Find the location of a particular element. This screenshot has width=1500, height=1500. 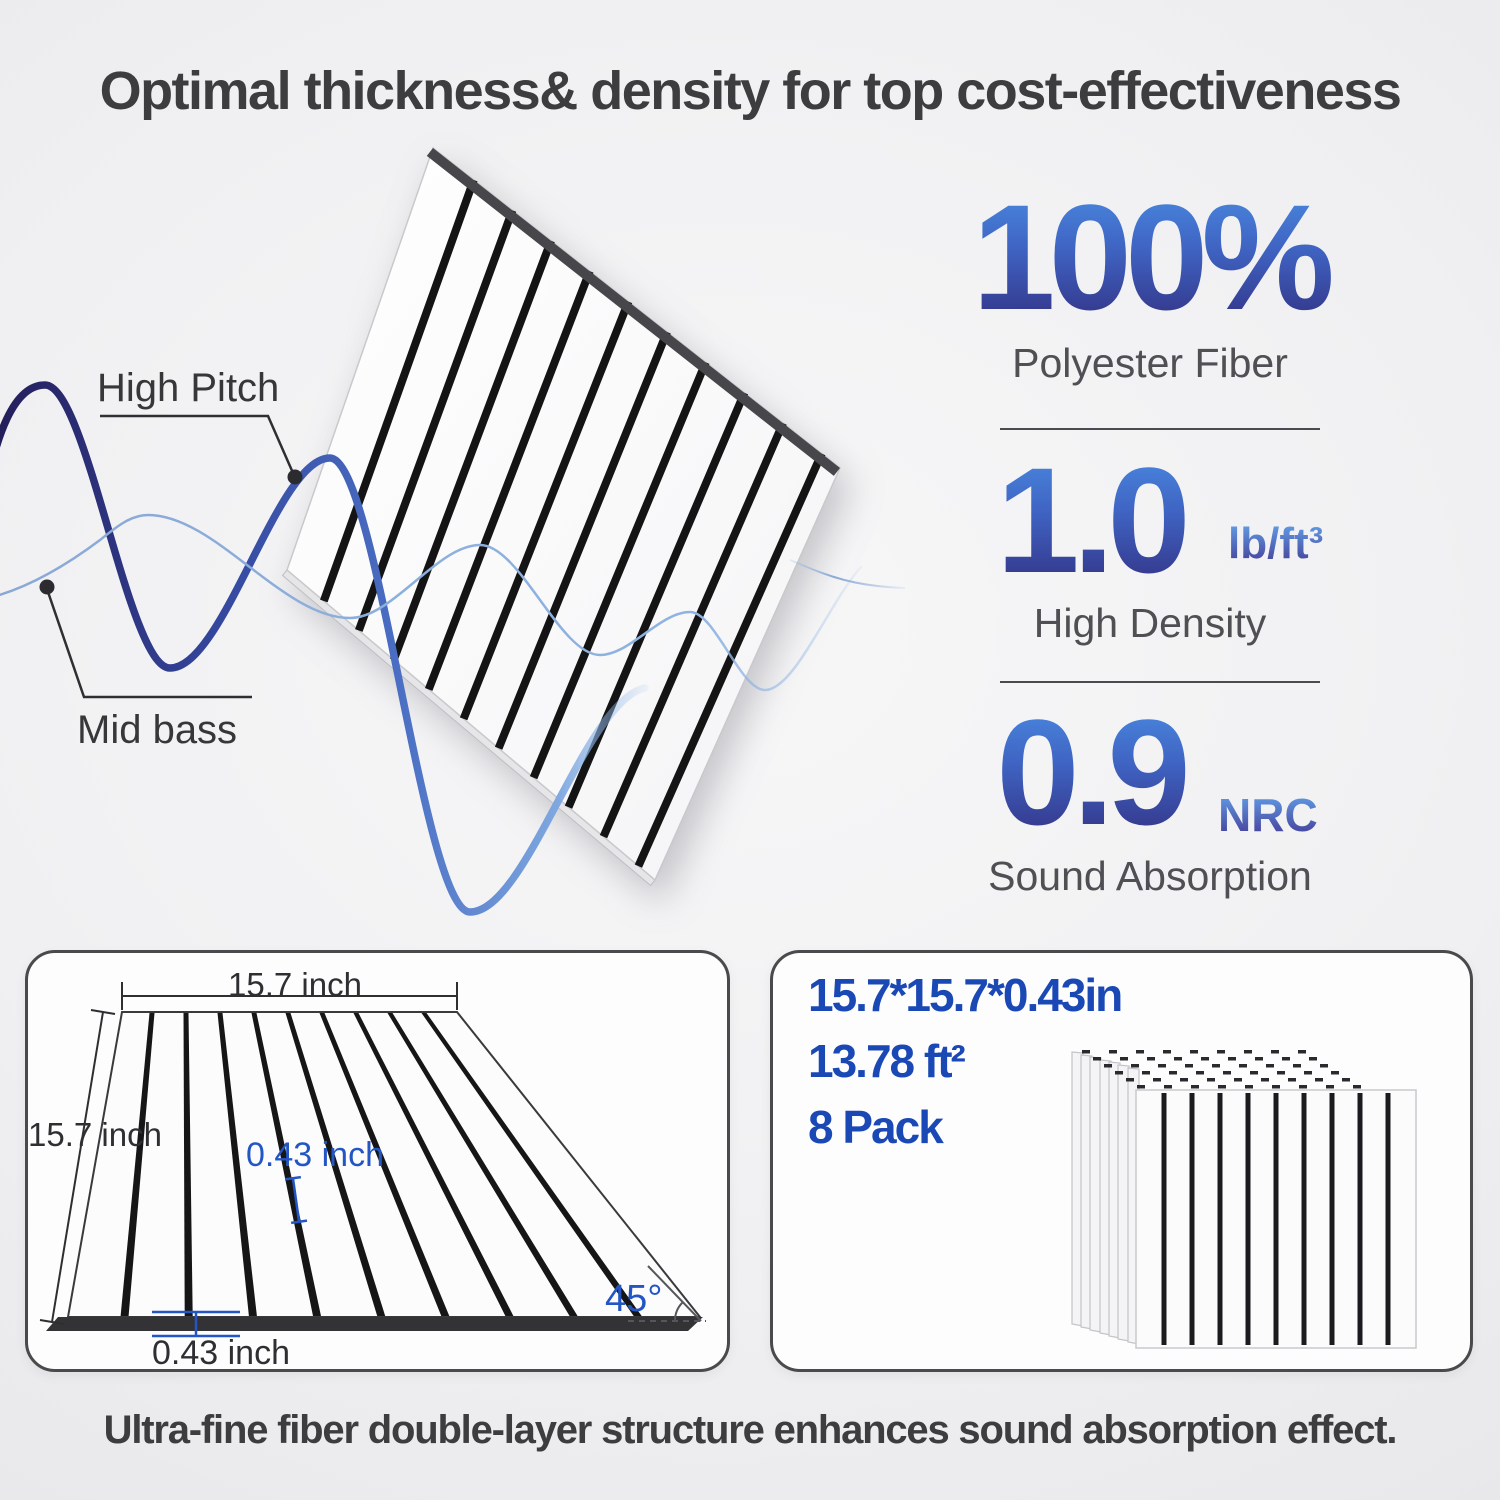

dim-side-height-label: 15.7 inch is located at coordinates (95, 1134).